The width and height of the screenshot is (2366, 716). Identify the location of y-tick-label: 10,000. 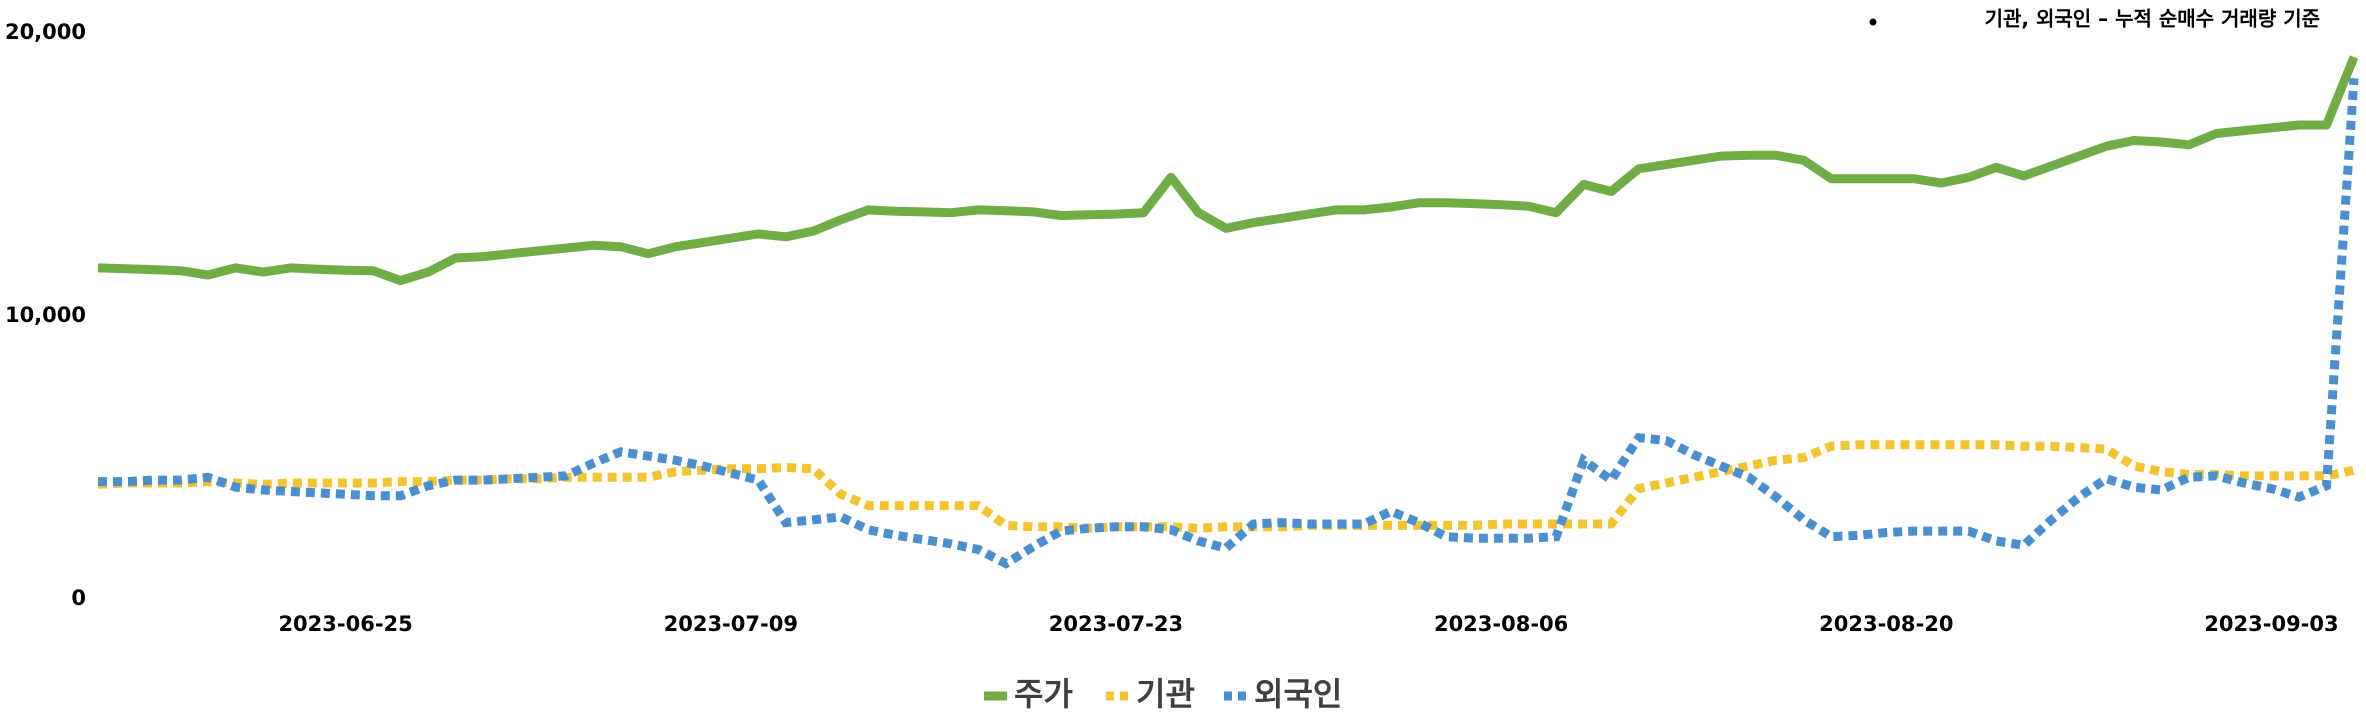
(45, 315).